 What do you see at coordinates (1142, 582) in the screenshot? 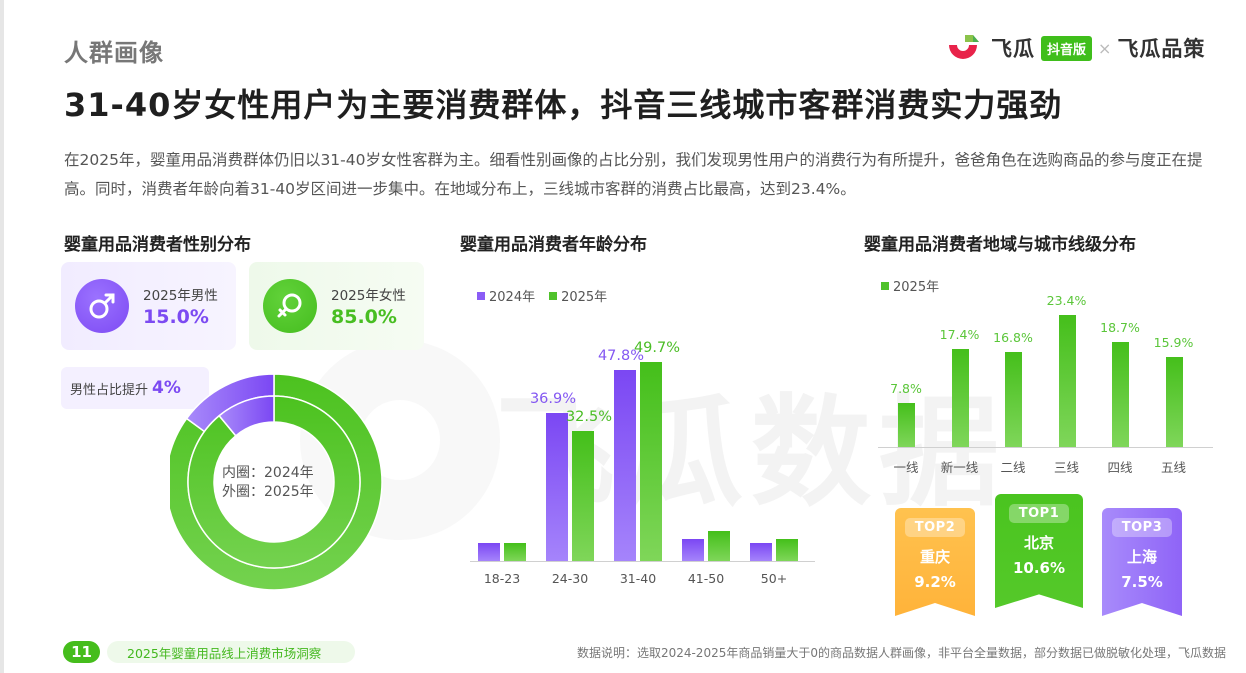
I see `city-value: 7.5%` at bounding box center [1142, 582].